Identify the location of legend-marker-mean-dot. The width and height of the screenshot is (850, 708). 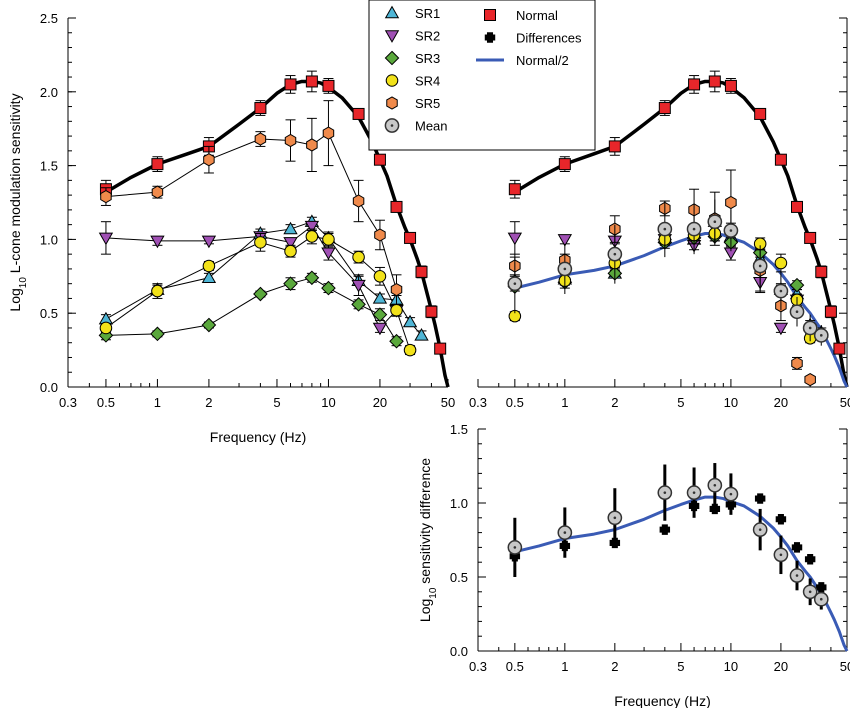
(392, 125).